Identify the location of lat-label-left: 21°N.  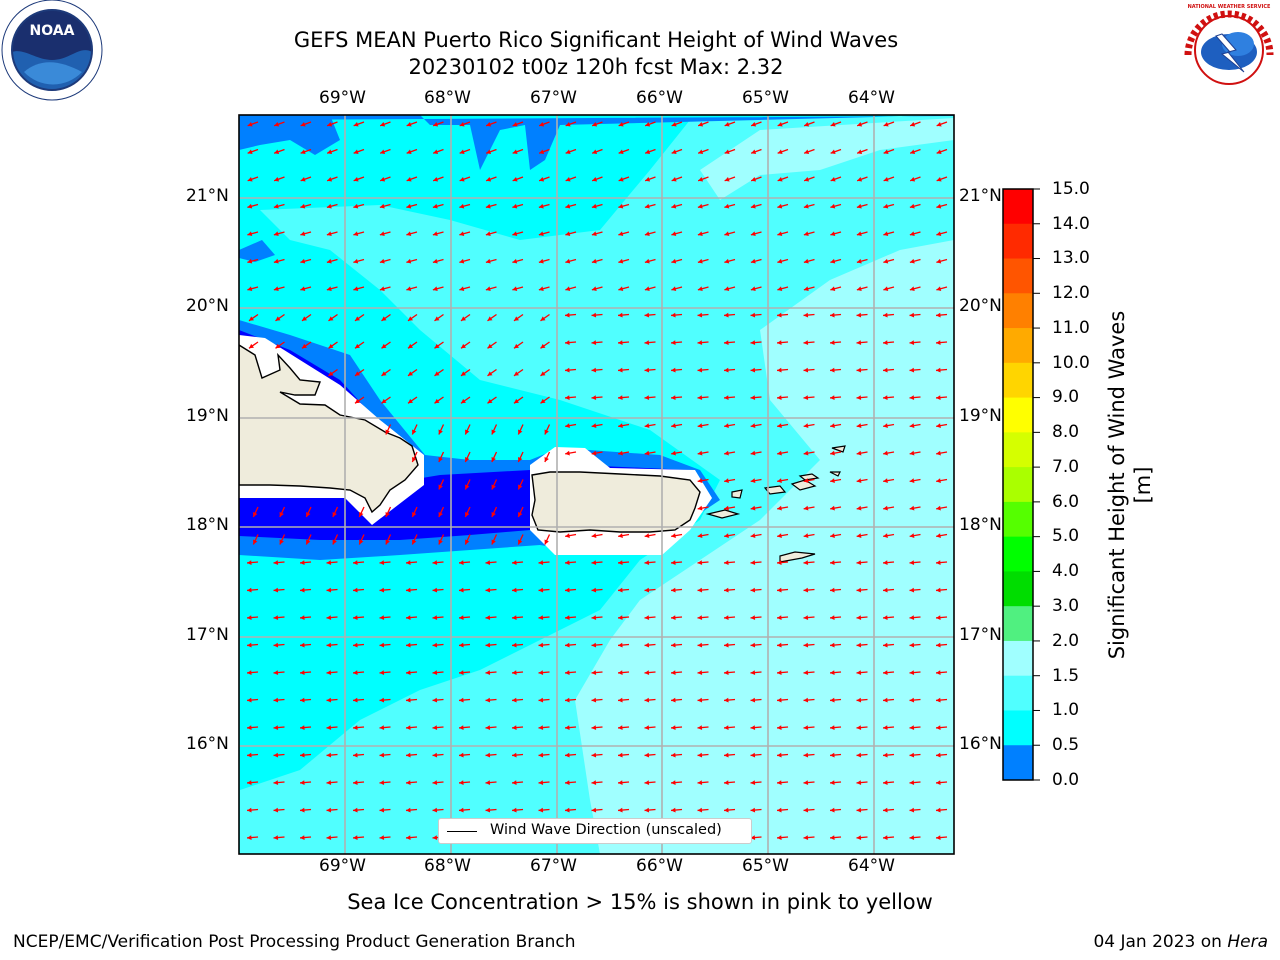
(207, 196).